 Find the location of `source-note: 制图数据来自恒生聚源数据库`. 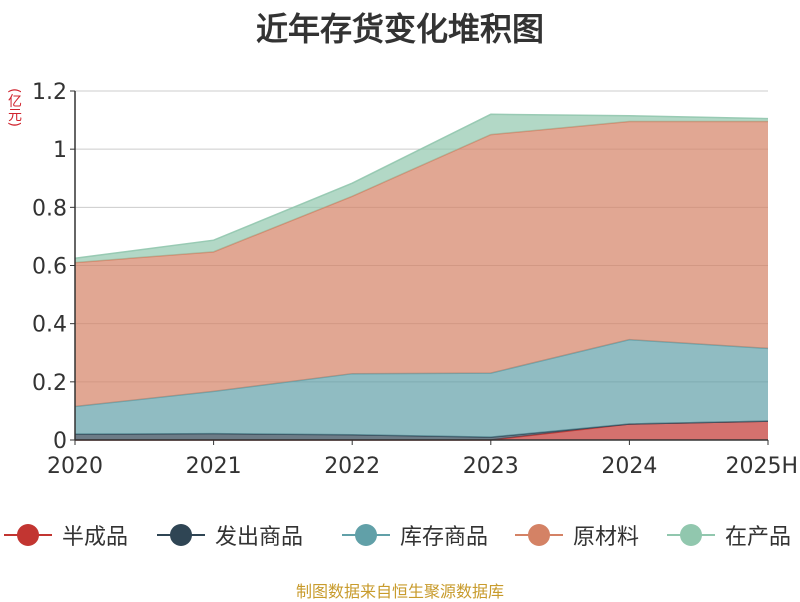

source-note: 制图数据来自恒生聚源数据库 is located at coordinates (399, 591).